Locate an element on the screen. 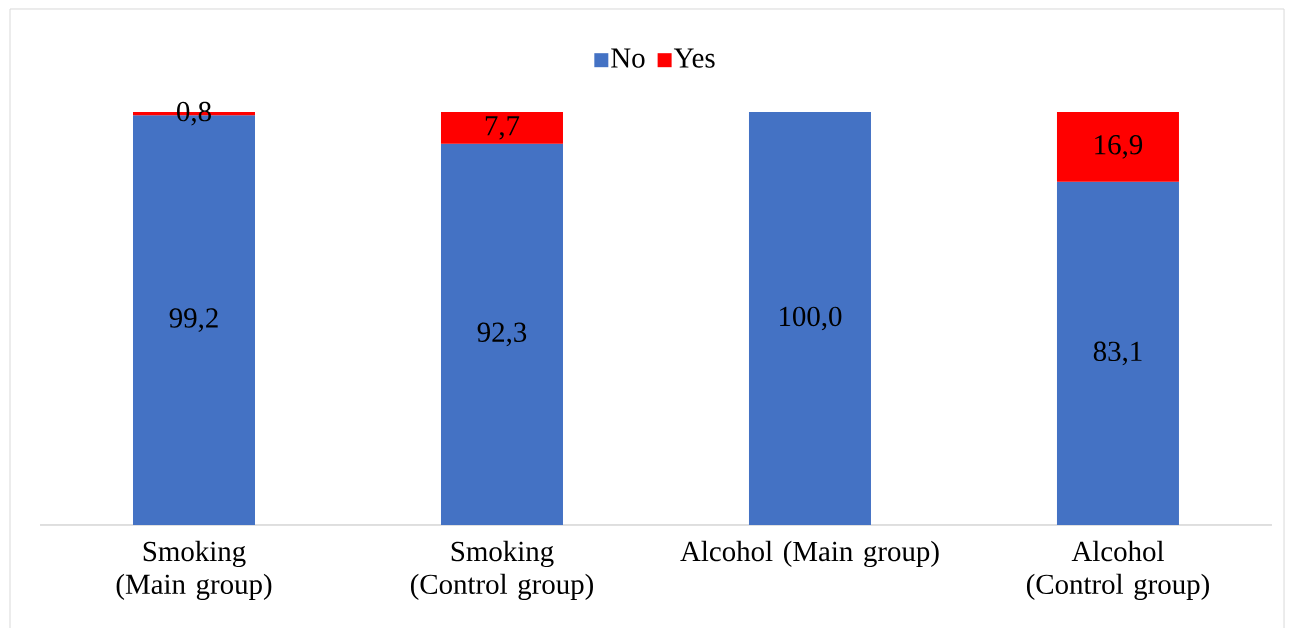 The image size is (1291, 628). data-label: 99,2 is located at coordinates (193, 320).